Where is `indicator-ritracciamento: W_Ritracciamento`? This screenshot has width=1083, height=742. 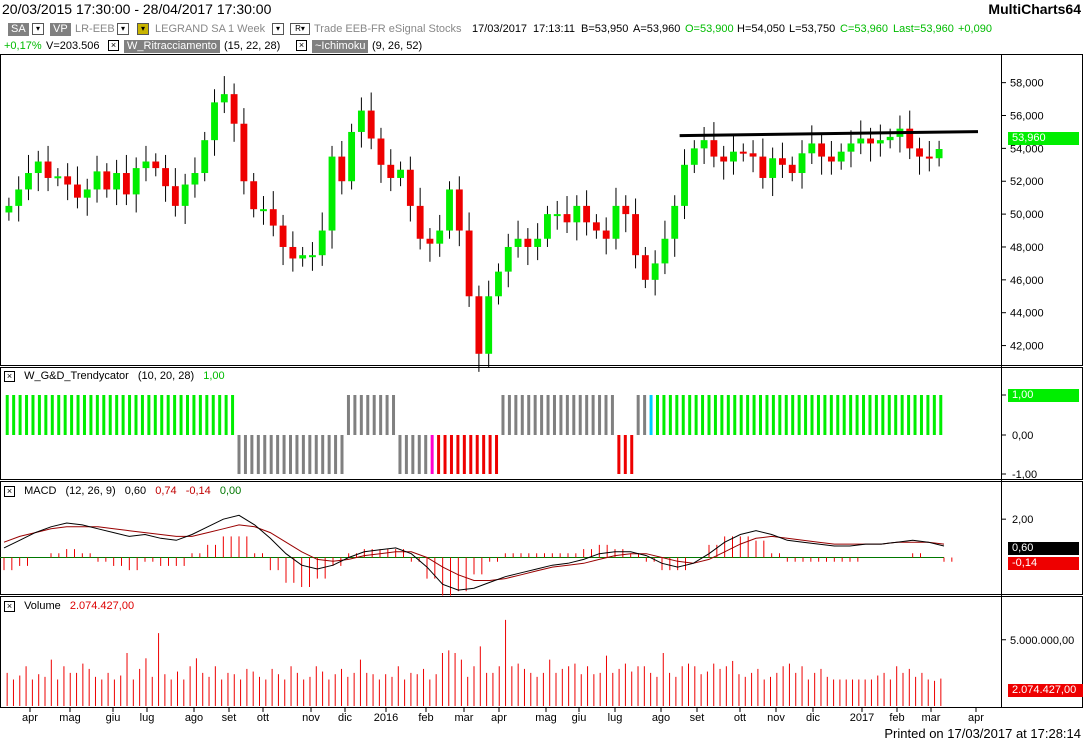 indicator-ritracciamento: W_Ritracciamento is located at coordinates (172, 46).